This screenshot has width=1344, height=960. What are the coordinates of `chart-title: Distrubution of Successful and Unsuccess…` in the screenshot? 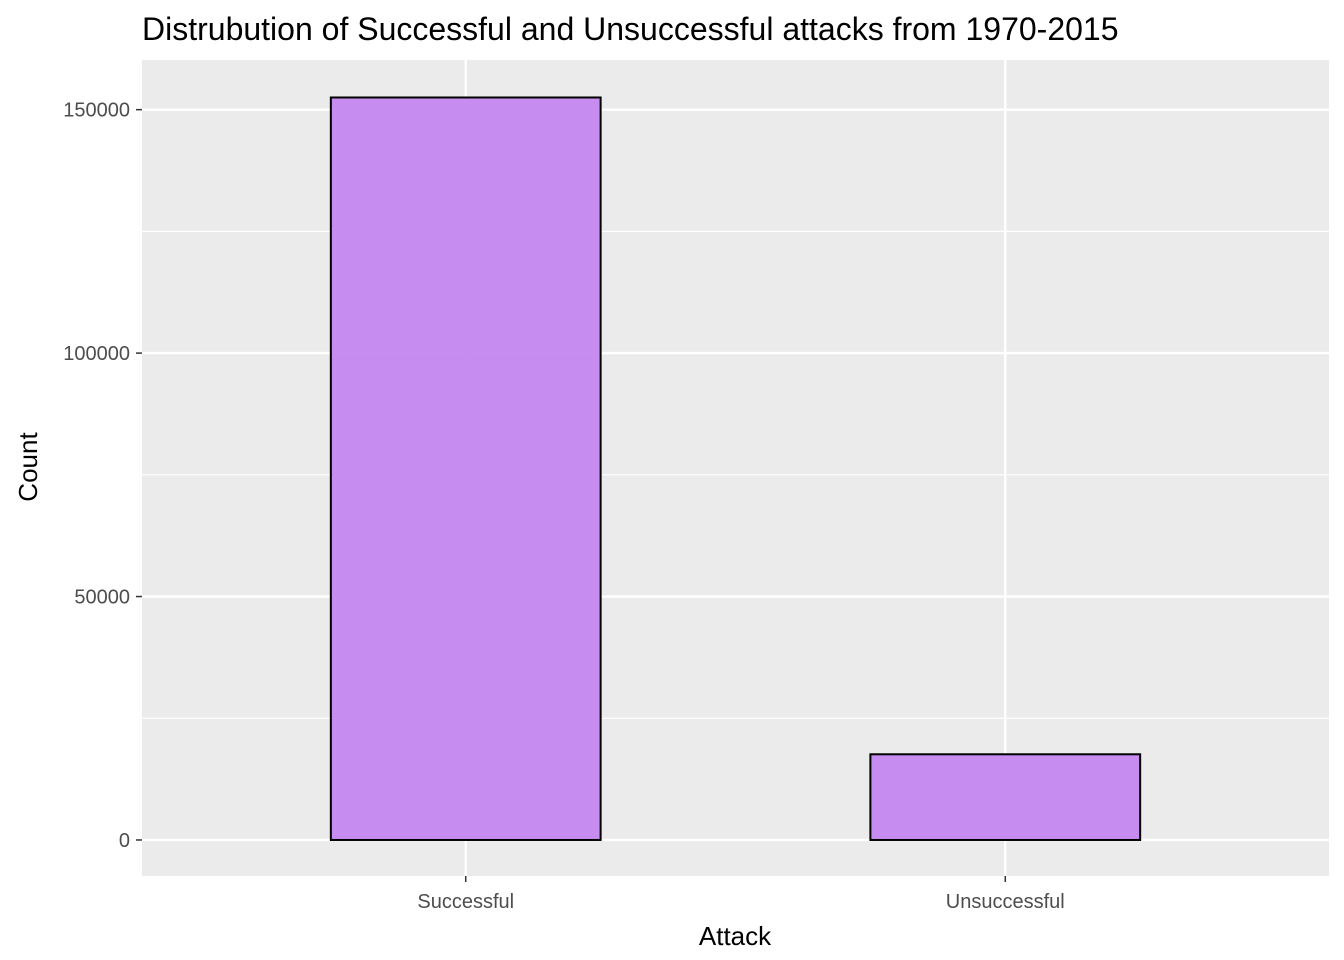 It's located at (630, 29).